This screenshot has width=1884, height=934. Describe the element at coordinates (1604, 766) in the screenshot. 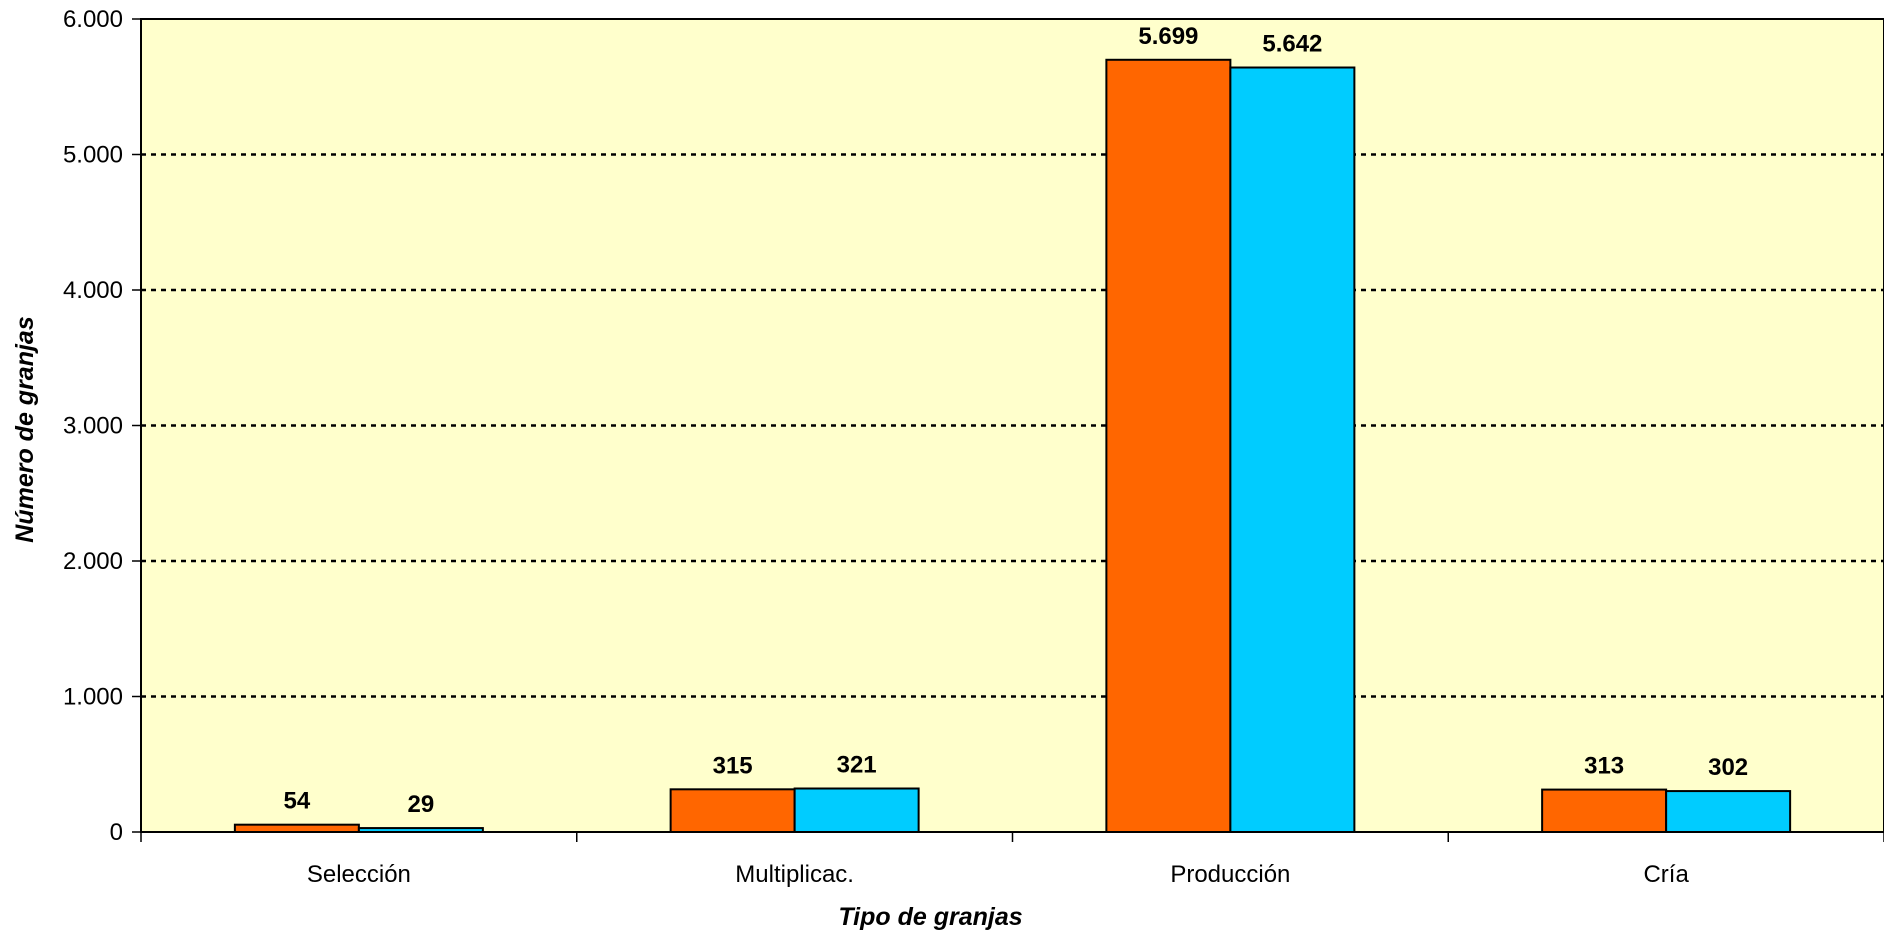

I see `data-label: 313` at that location.